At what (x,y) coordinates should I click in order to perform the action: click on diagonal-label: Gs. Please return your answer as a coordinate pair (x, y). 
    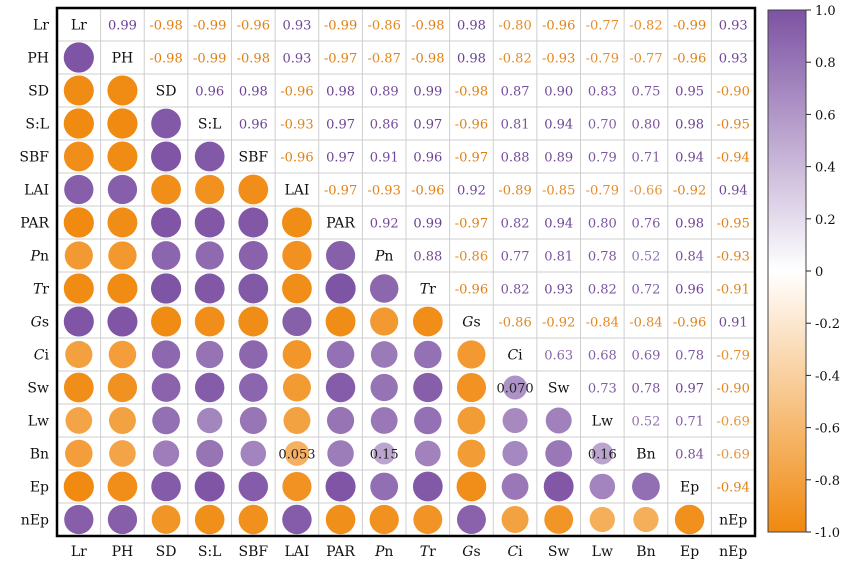
    Looking at the image, I should click on (471, 323).